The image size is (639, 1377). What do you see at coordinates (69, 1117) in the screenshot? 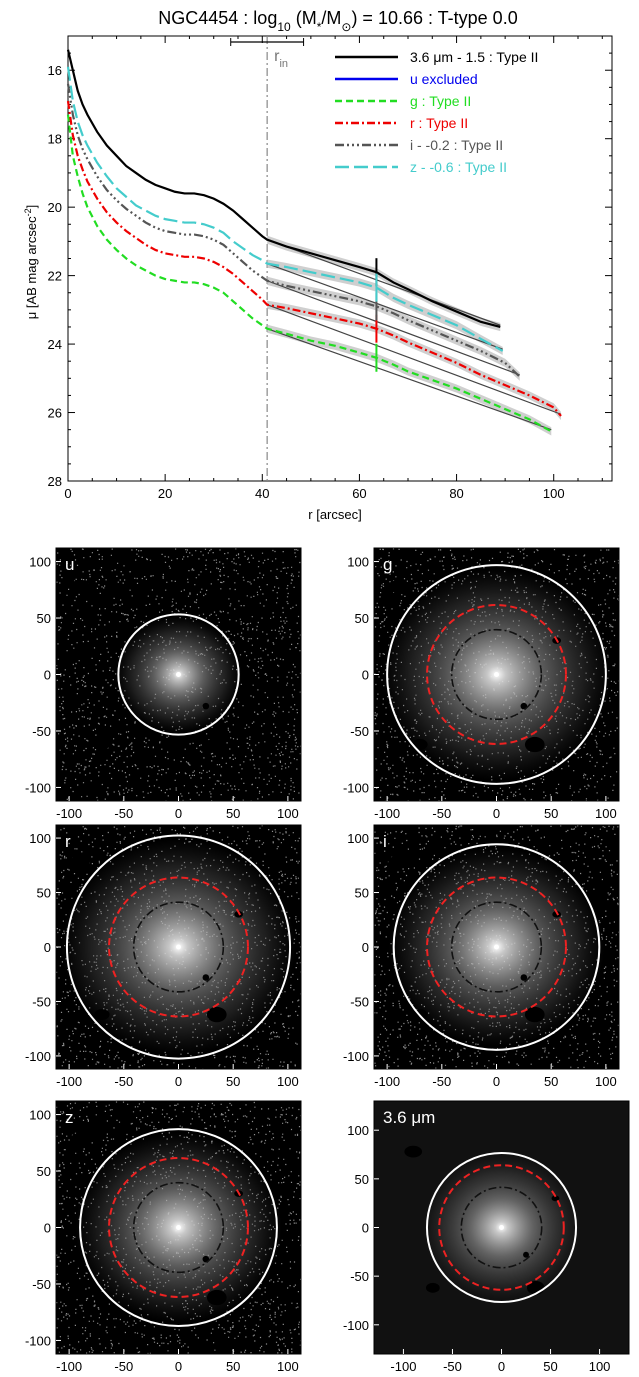
I see `panel-label: z` at bounding box center [69, 1117].